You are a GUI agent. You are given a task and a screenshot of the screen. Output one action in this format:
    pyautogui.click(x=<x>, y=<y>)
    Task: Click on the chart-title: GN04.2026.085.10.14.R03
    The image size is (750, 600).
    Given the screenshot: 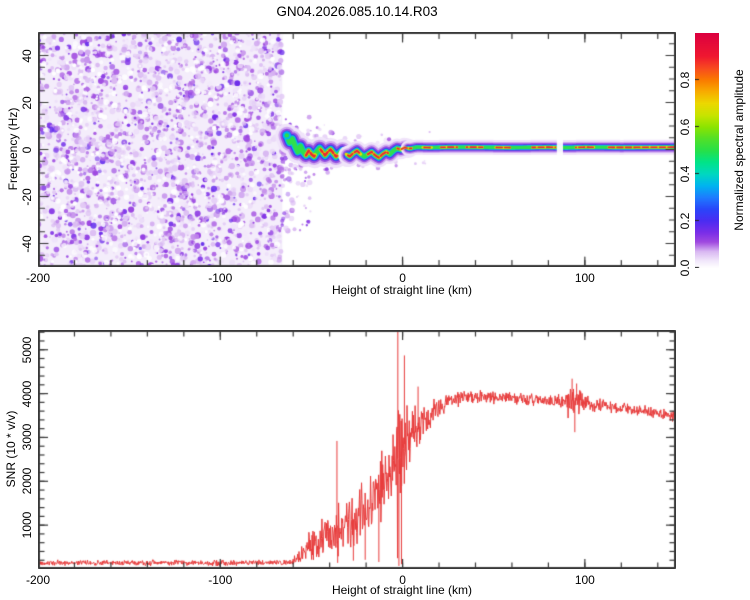 What is the action you would take?
    pyautogui.click(x=357, y=11)
    